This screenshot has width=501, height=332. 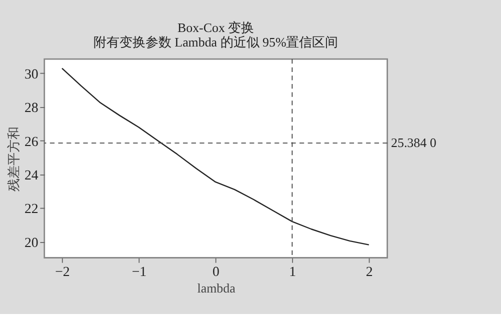 I want to click on y-axis-title: 残差平方和, so click(x=14, y=159).